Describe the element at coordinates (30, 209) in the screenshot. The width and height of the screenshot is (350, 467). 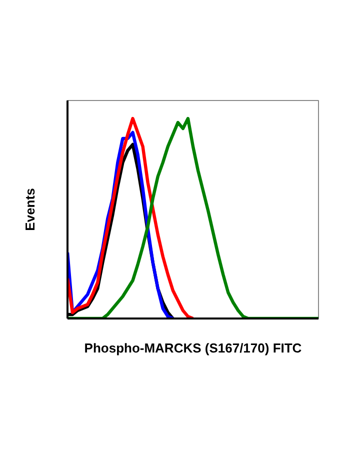
I see `y-axis-title: Events` at that location.